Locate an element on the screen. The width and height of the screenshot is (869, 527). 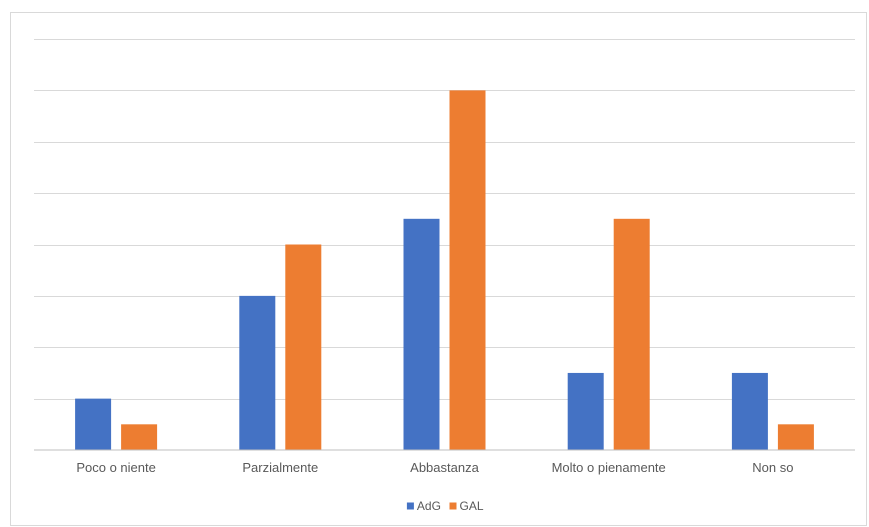
x-tick-label: Molto o pienamente is located at coordinates (609, 467).